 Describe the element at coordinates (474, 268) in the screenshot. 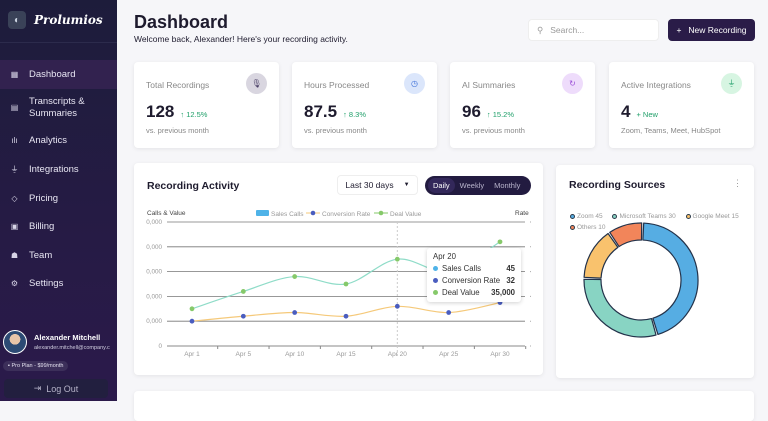

I see `tooltip-row-sales-calls: Sales Calls 45` at that location.